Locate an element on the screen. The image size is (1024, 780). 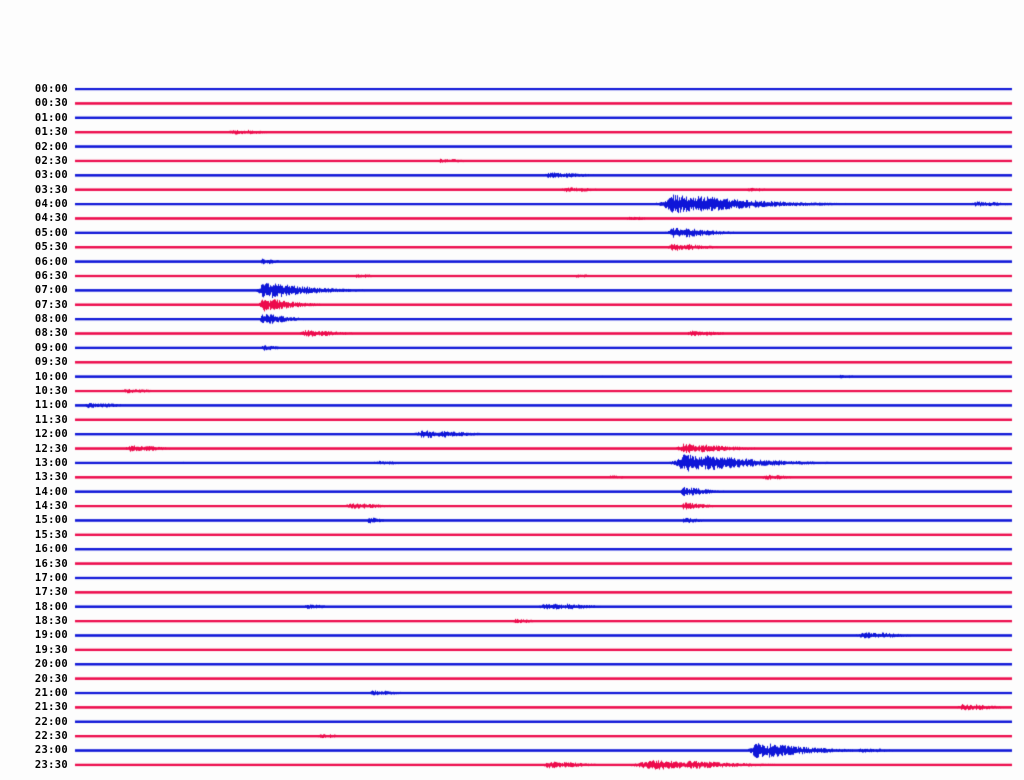
time-tick-0400: 04:00 is located at coordinates (51, 204).